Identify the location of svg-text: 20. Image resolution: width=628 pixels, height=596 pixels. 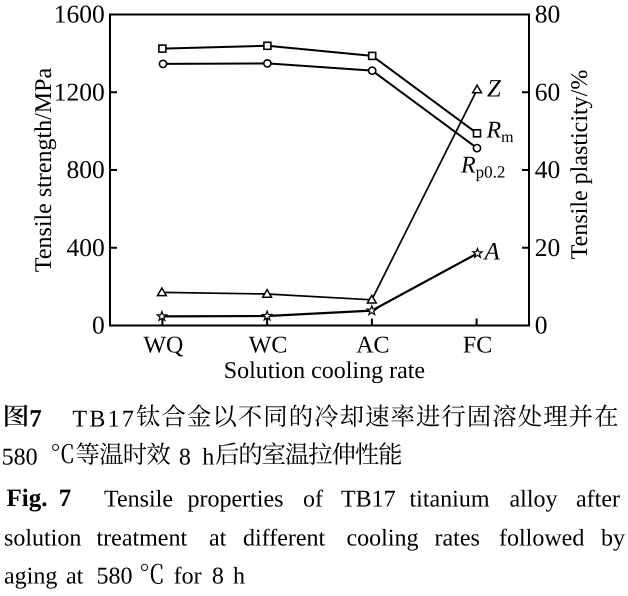
(548, 247).